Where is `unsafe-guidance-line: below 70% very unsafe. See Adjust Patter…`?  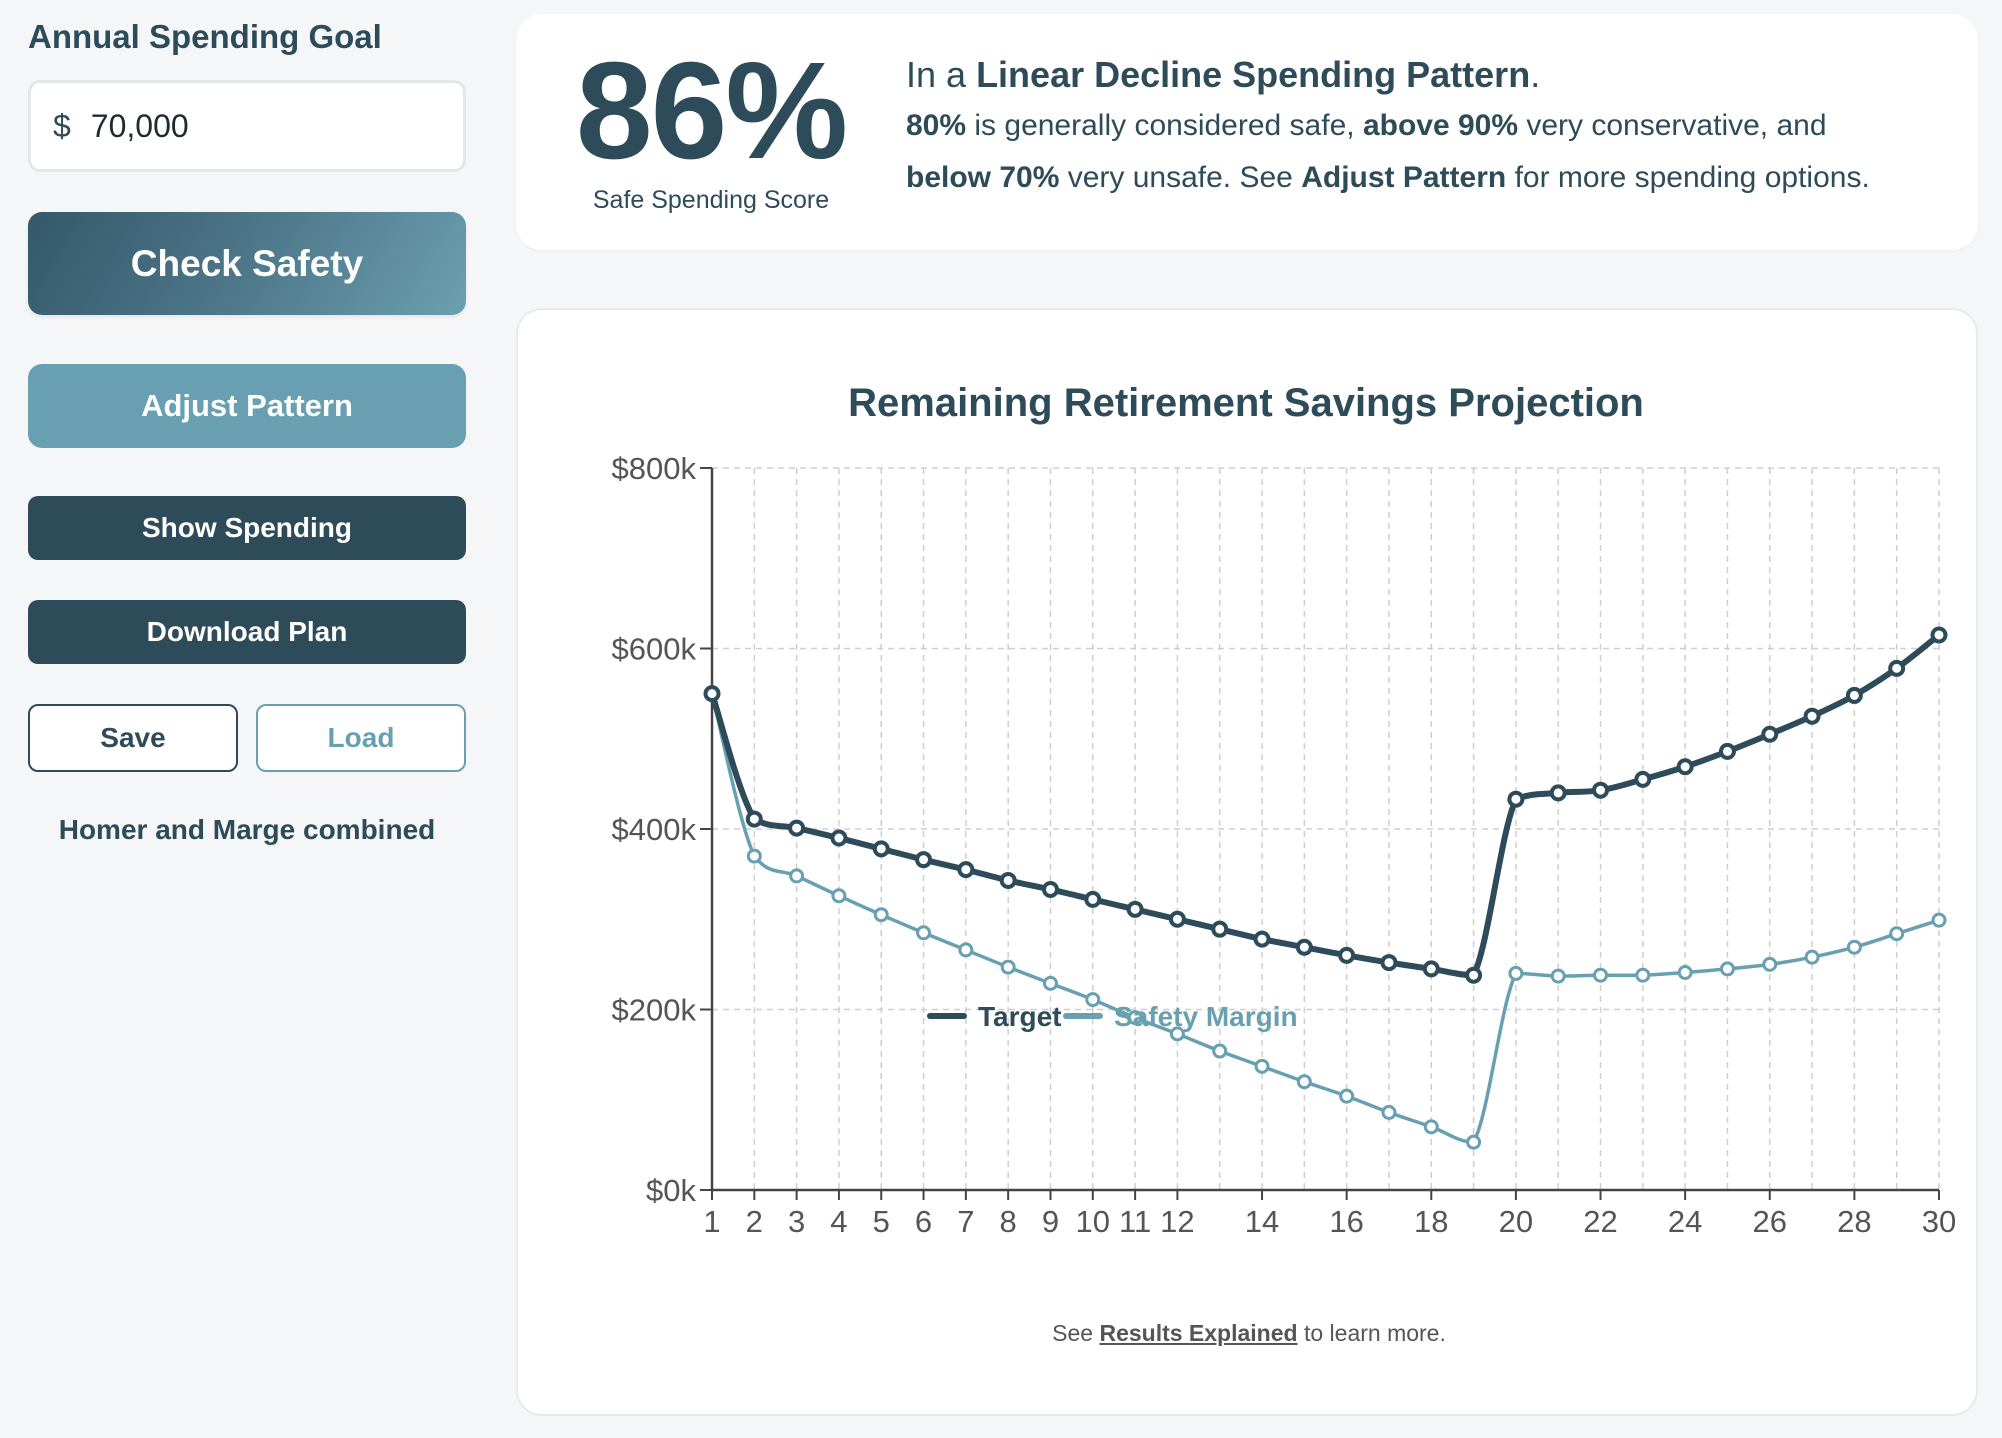
unsafe-guidance-line: below 70% very unsafe. See Adjust Patter… is located at coordinates (1431, 178).